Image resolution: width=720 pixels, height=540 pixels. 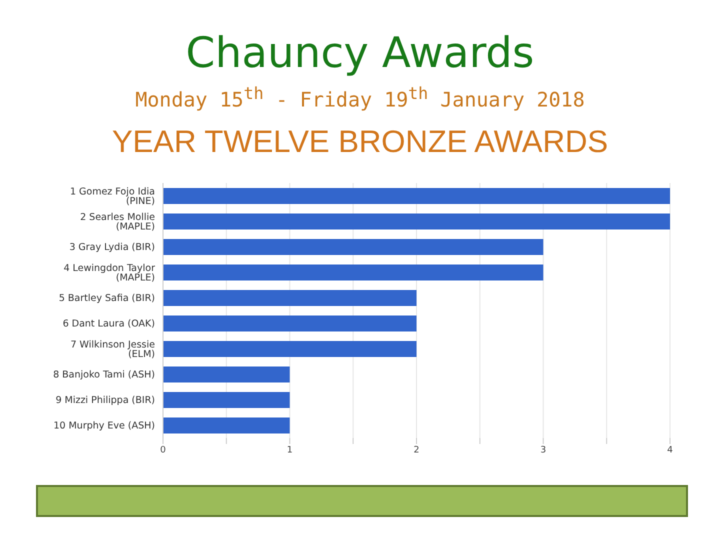 I want to click on y-tick-label: 10 Murphy Eve (ASH), so click(x=104, y=426).